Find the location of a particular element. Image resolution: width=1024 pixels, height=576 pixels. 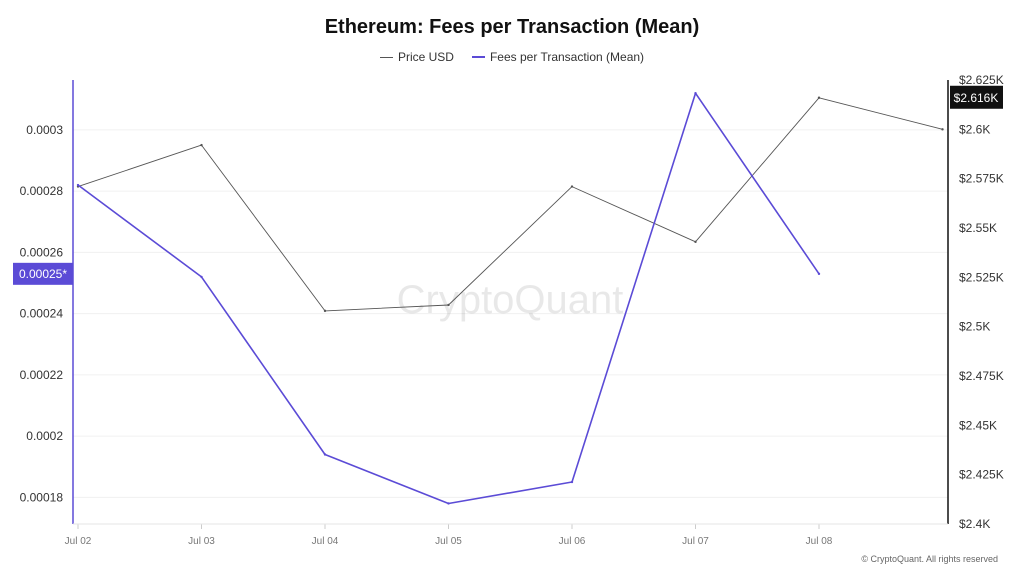

legend-swatch-fees is located at coordinates (478, 57).